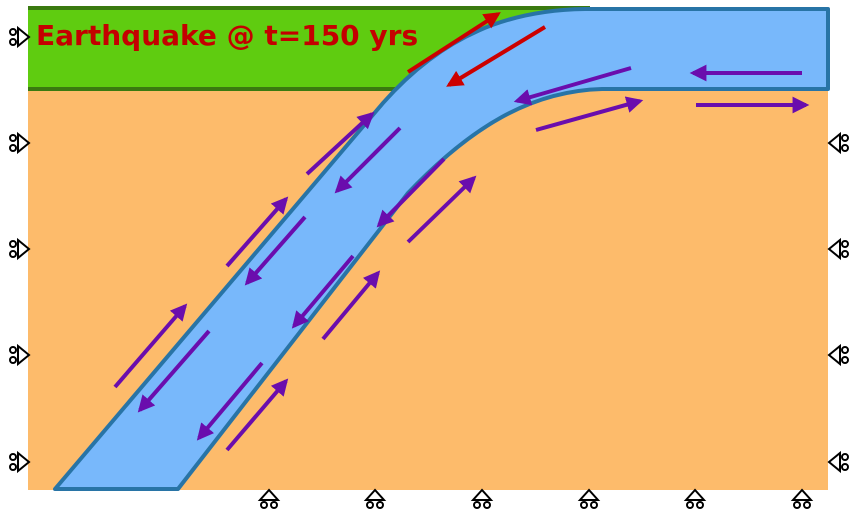 Image resolution: width=852 pixels, height=511 pixels. I want to click on arrow-bend-mantle, so click(589, 114).